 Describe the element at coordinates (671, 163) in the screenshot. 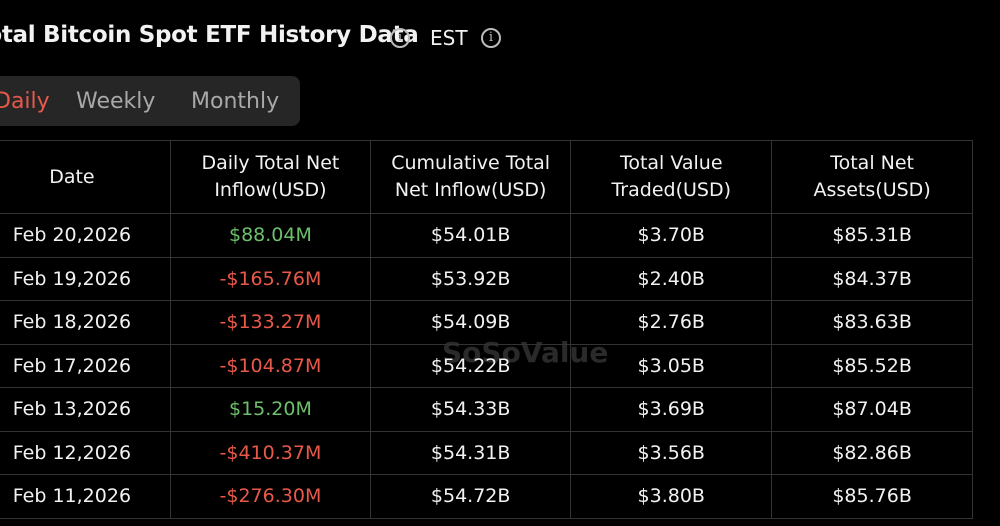

I see `header-text: Total Value` at that location.